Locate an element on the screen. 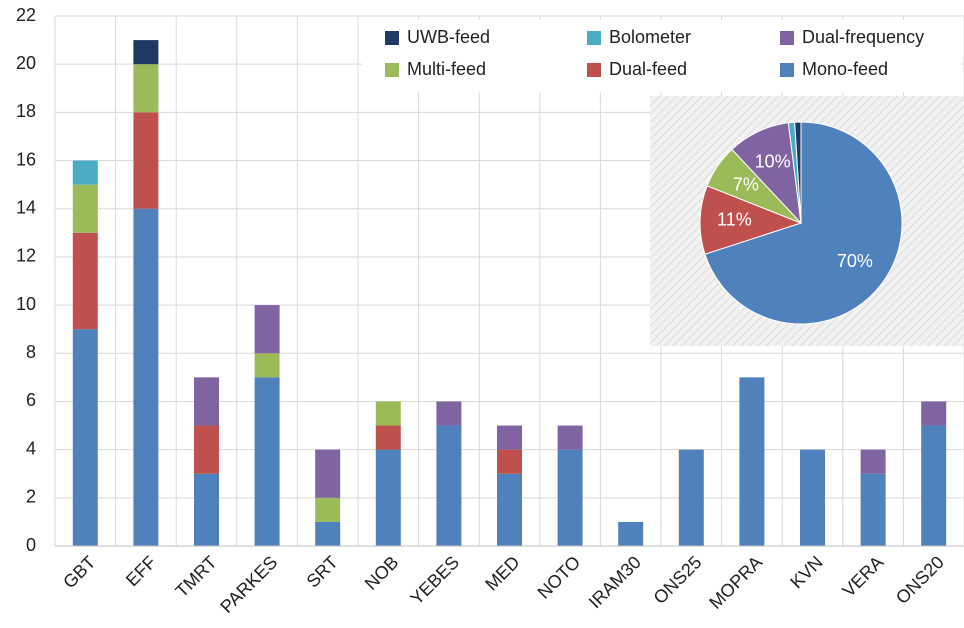 The height and width of the screenshot is (628, 964). legend-box is located at coordinates (662, 56).